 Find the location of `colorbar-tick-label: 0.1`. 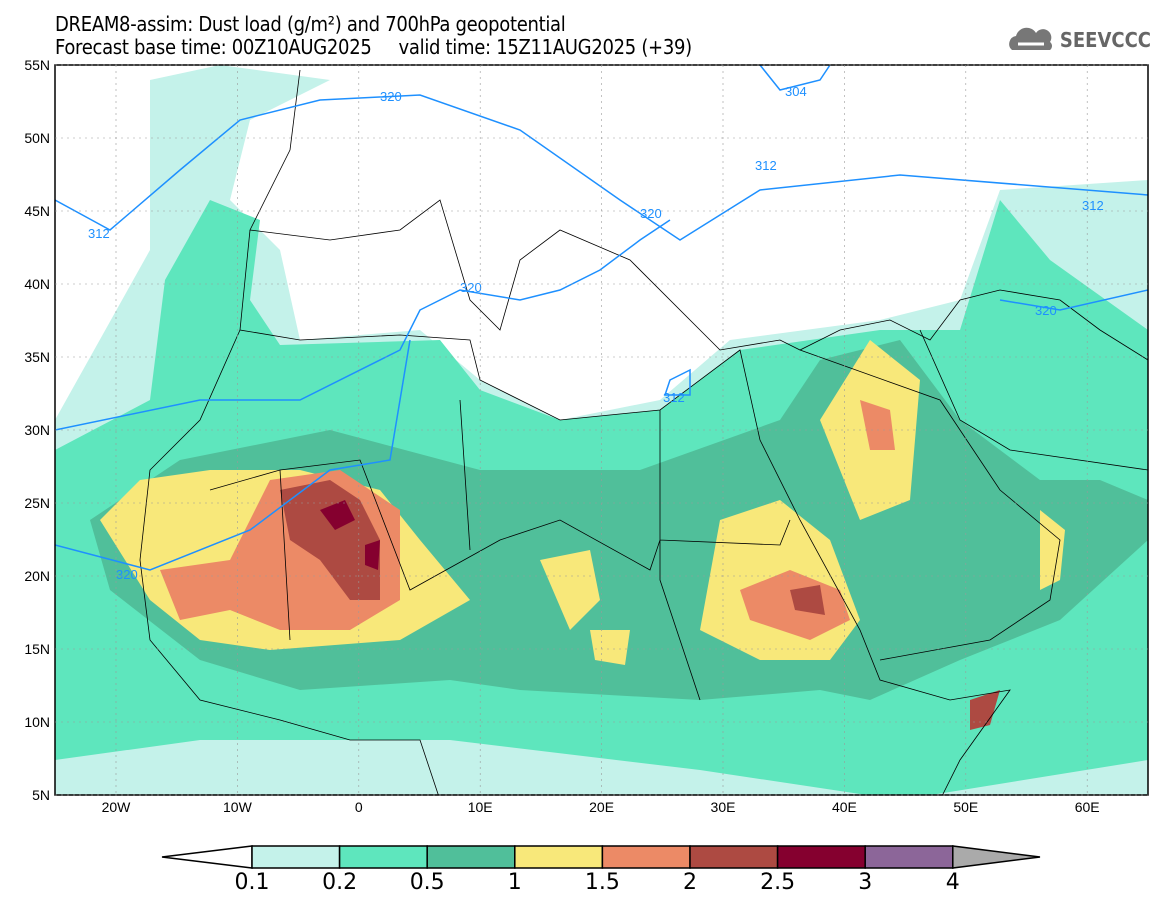

colorbar-tick-label: 0.1 is located at coordinates (252, 882).